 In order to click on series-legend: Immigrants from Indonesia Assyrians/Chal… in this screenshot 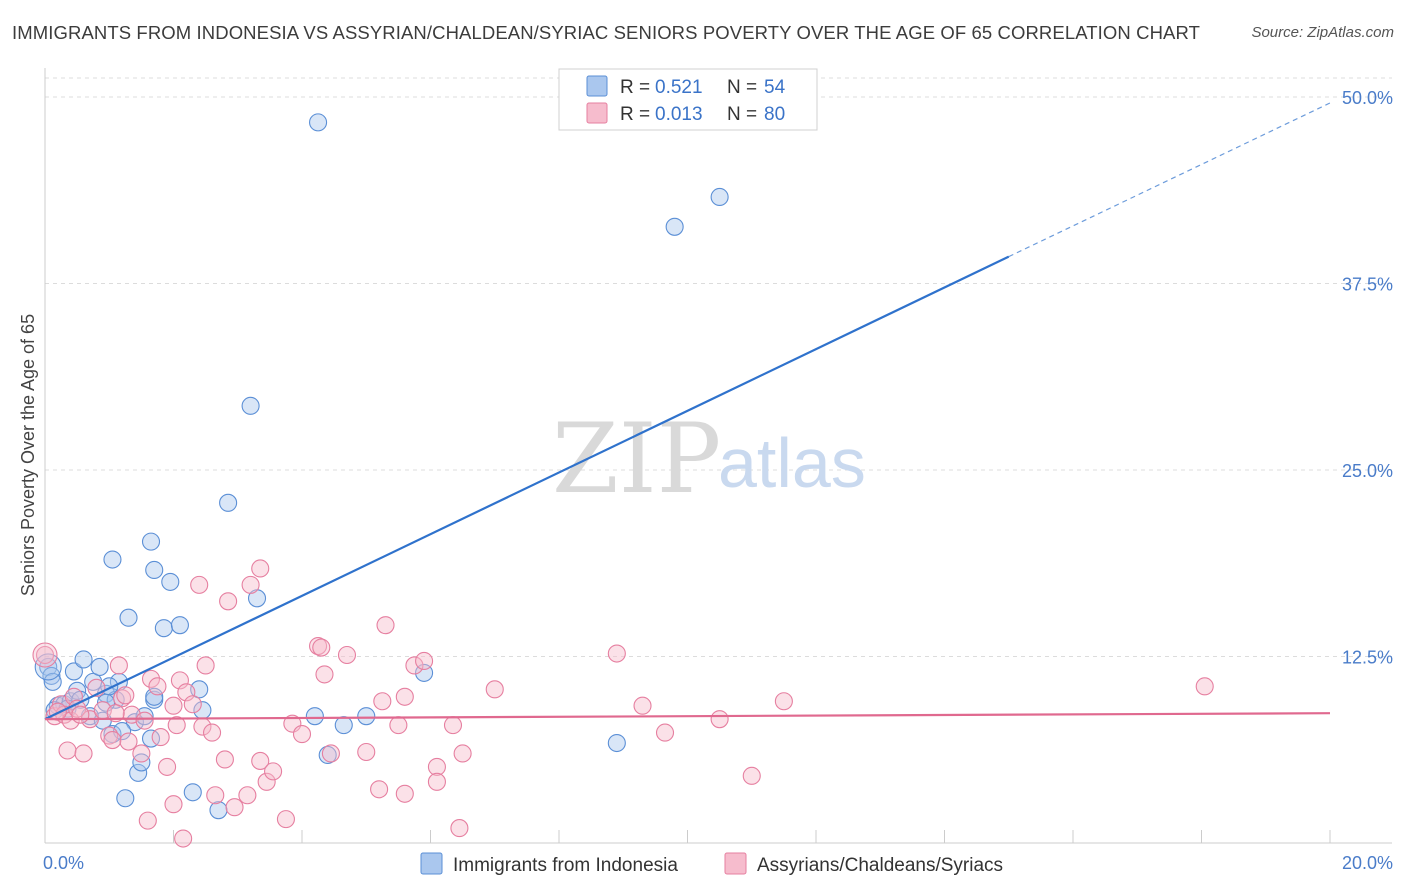, I will do `click(711, 864)`.